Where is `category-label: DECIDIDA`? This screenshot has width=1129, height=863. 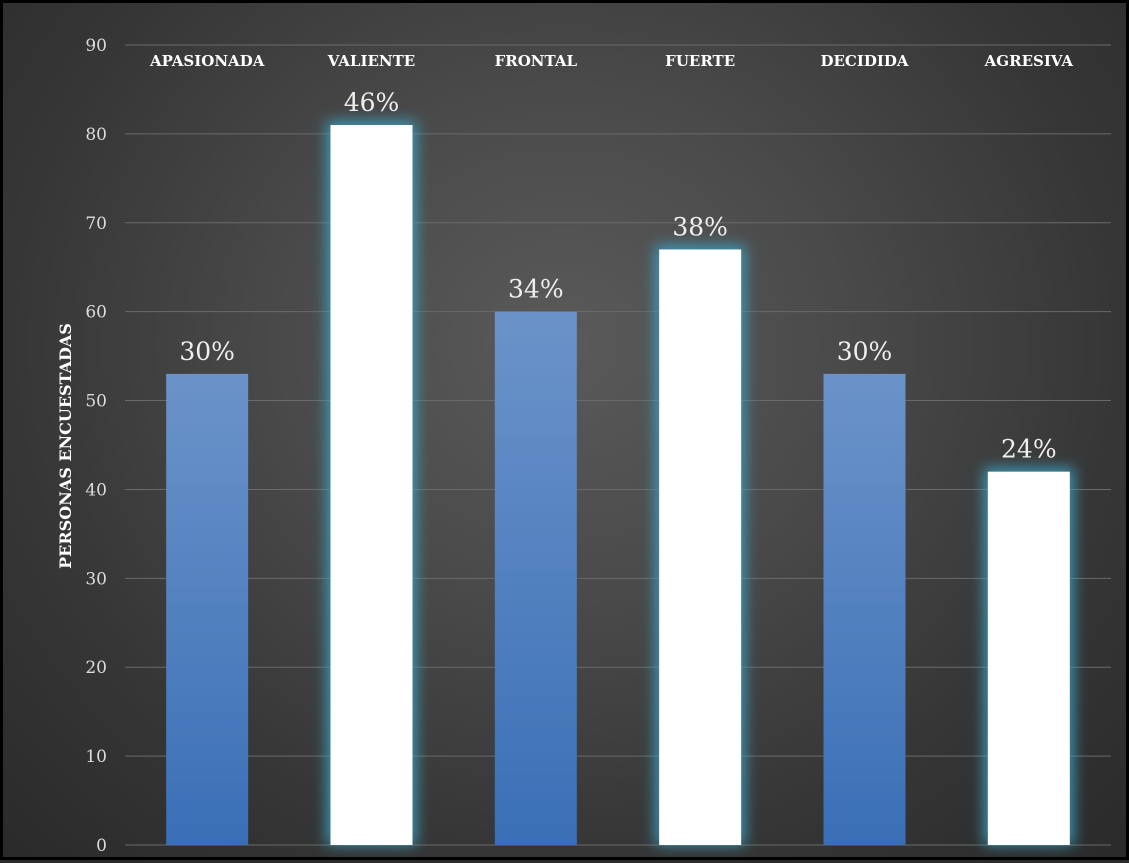 category-label: DECIDIDA is located at coordinates (864, 61).